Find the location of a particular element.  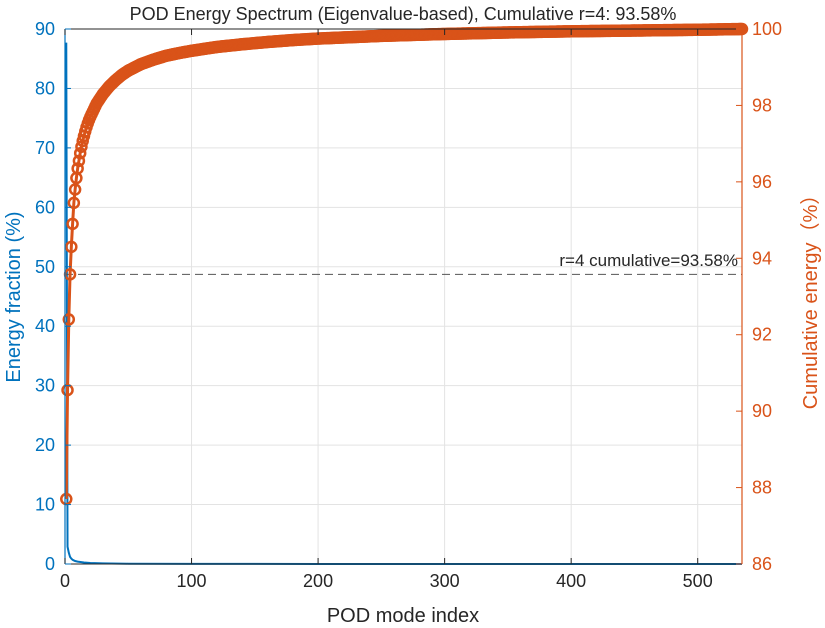

left-y-tick-label: 20 is located at coordinates (45, 445).